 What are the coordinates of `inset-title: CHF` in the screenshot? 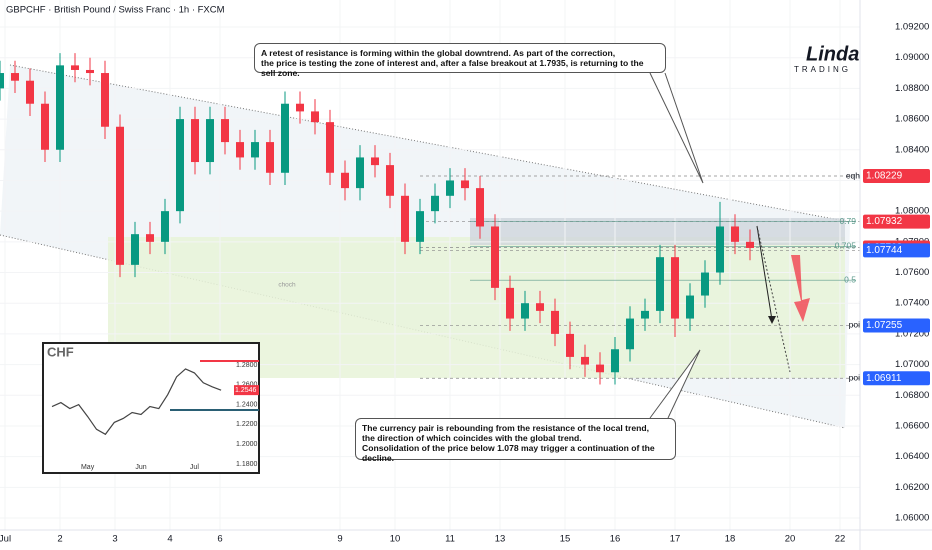 It's located at (60, 351).